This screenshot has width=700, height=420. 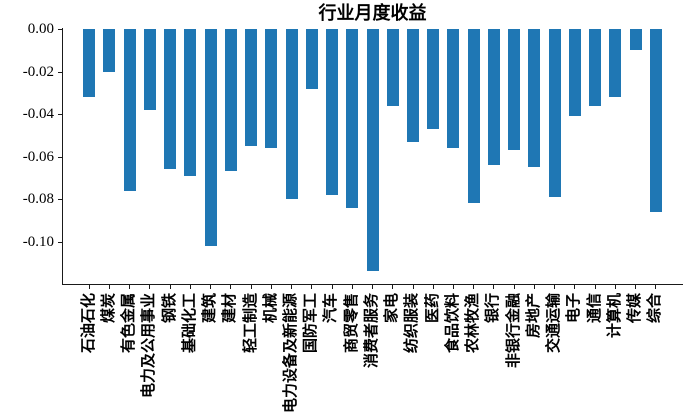 What do you see at coordinates (38, 114) in the screenshot?
I see `y-tick-label: -0.04` at bounding box center [38, 114].